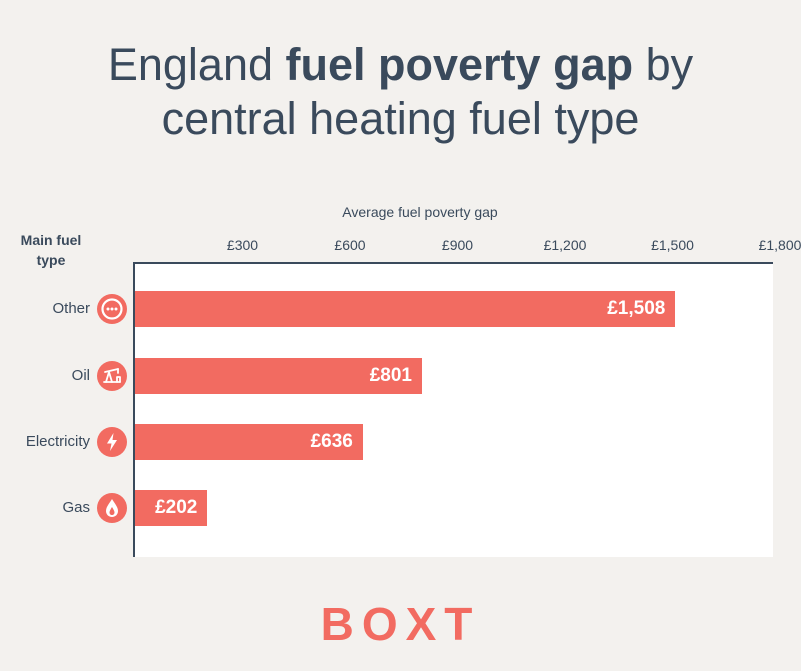  What do you see at coordinates (112, 376) in the screenshot?
I see `oil-pump-icon` at bounding box center [112, 376].